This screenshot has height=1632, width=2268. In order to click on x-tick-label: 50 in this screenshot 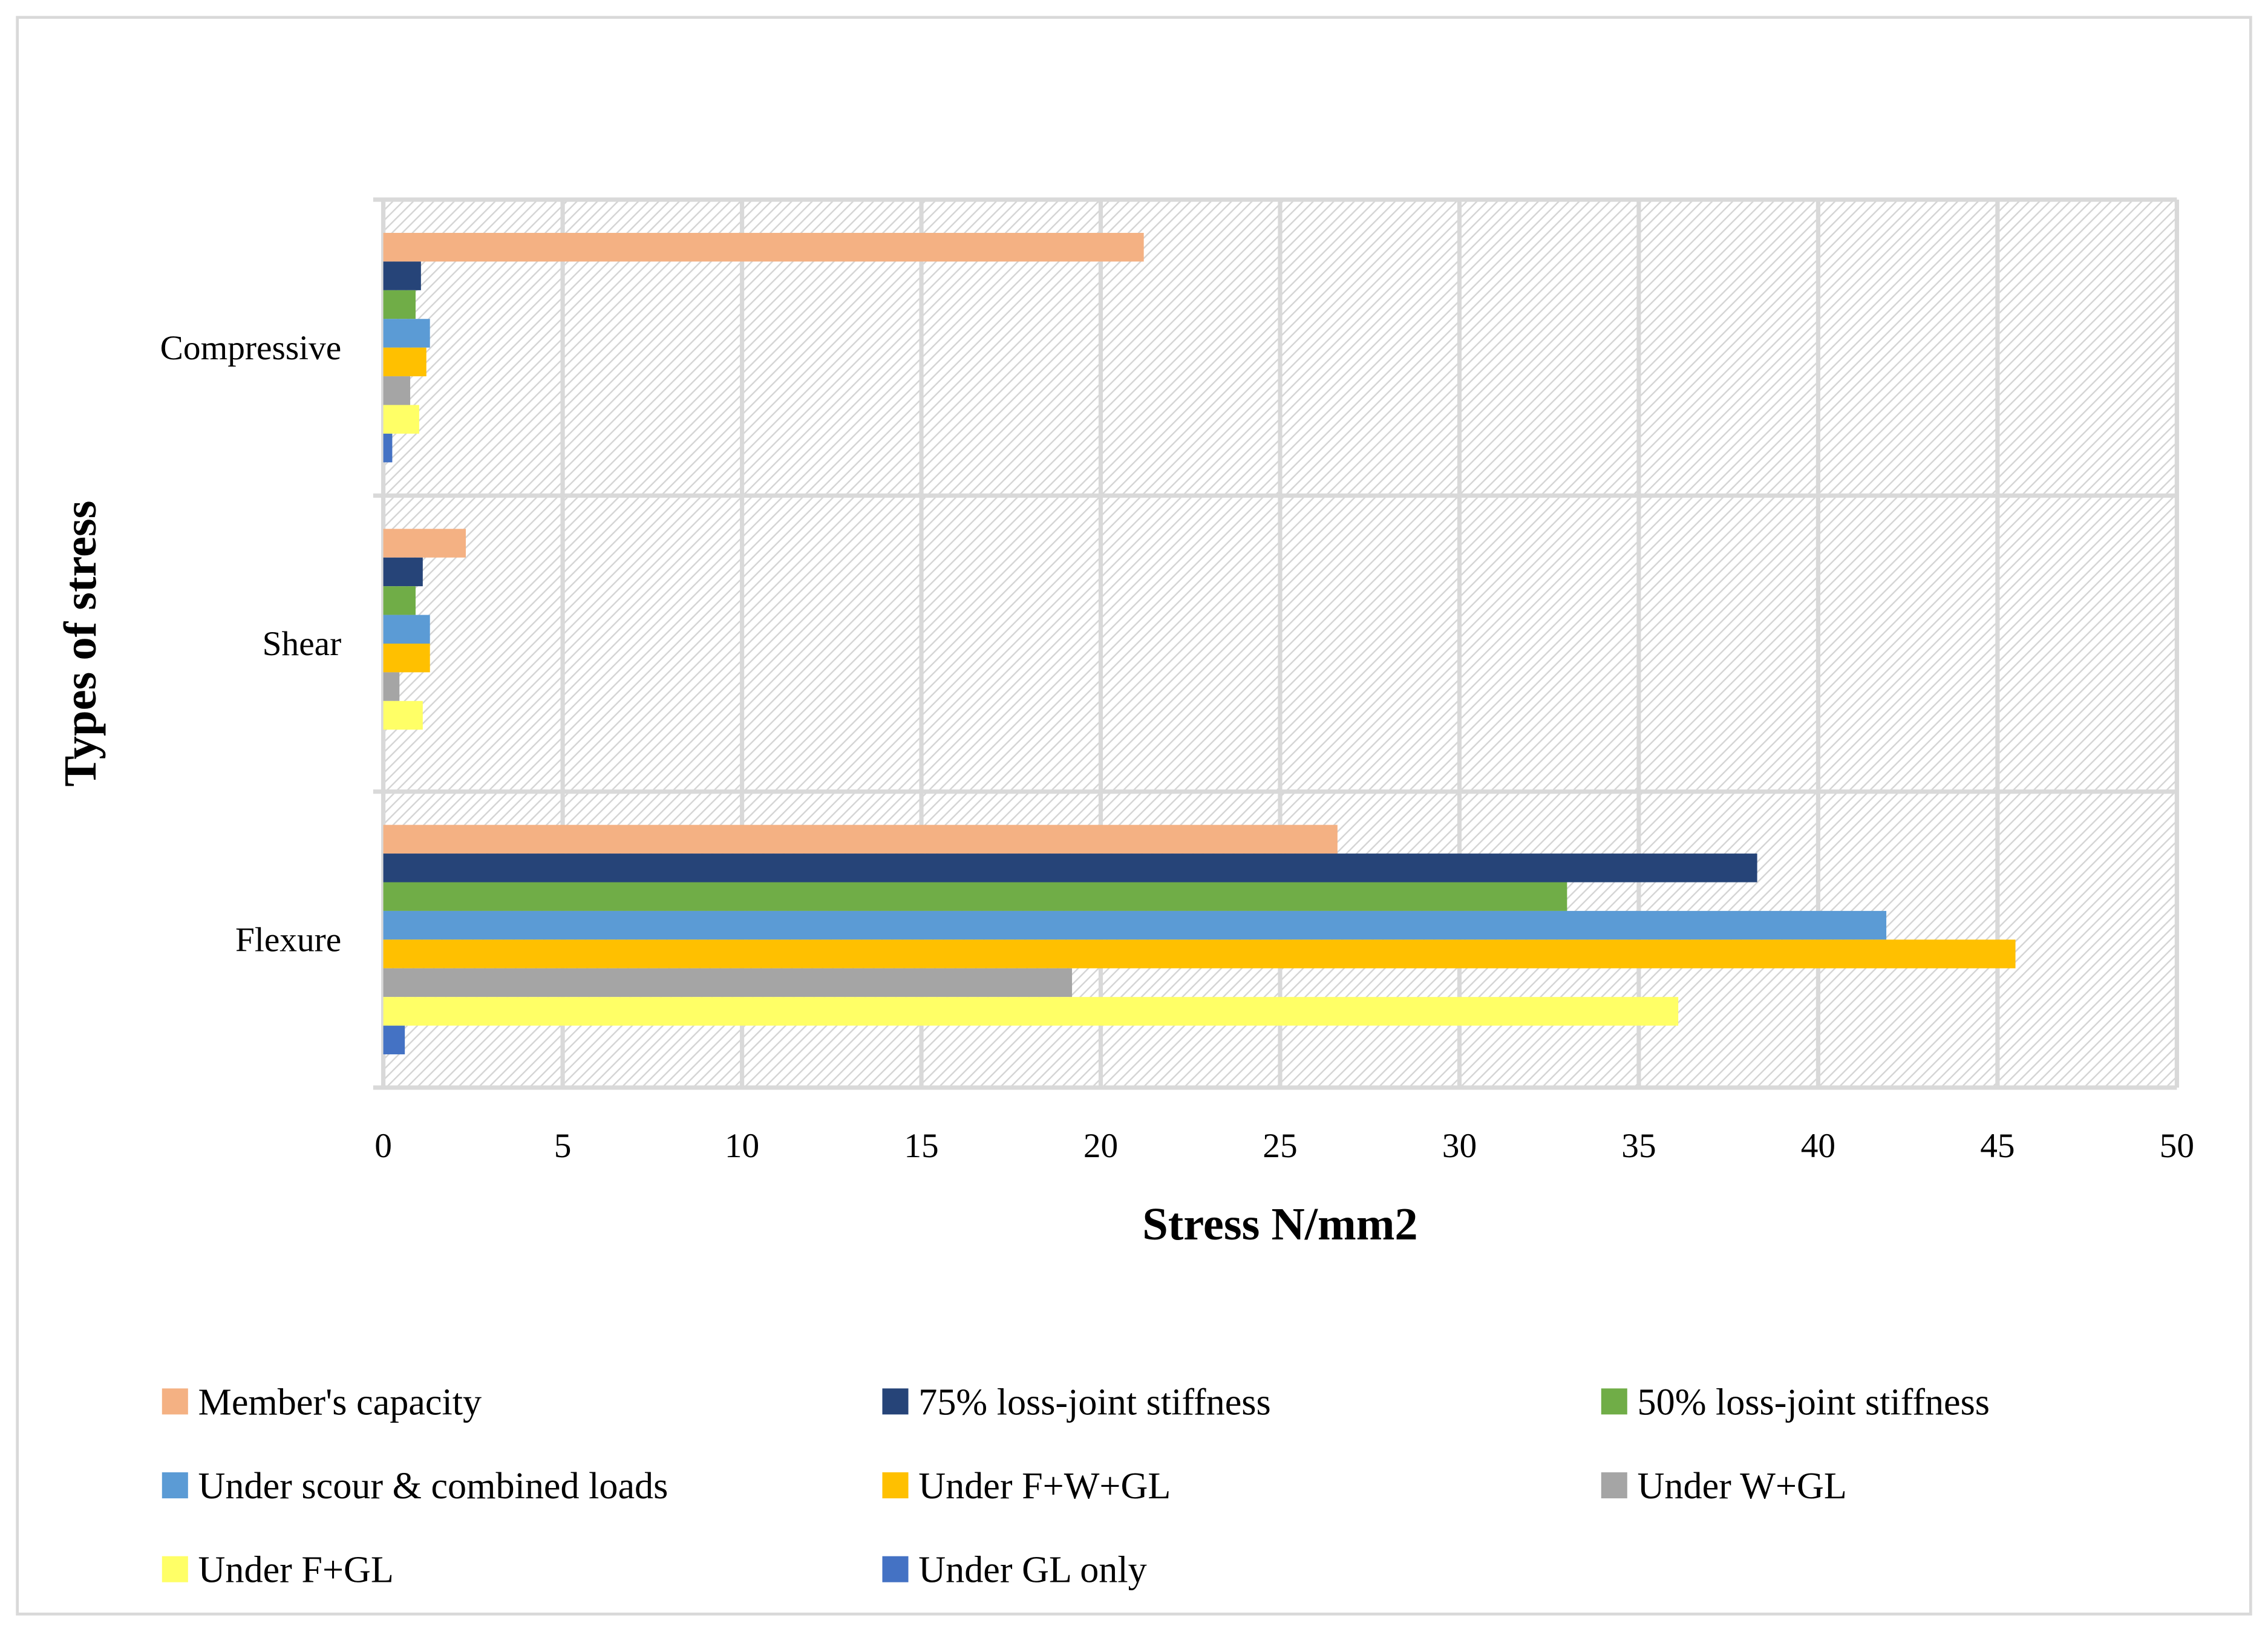, I will do `click(2177, 1146)`.